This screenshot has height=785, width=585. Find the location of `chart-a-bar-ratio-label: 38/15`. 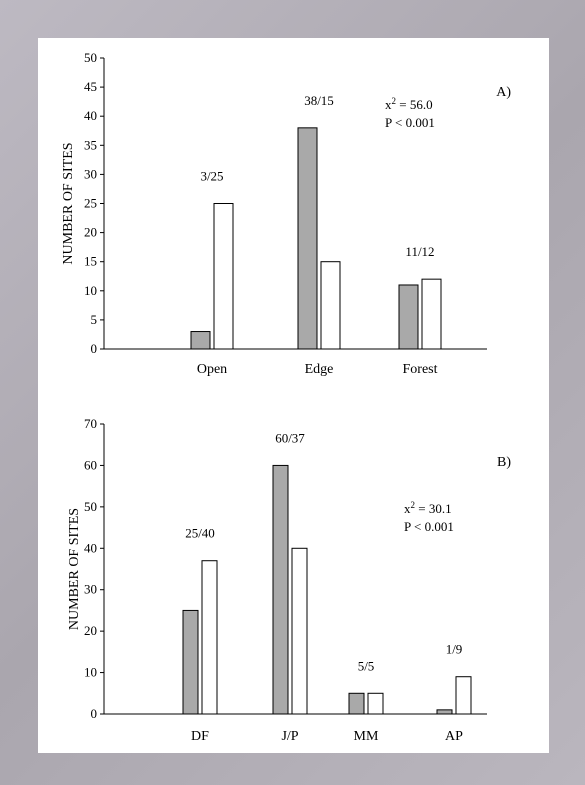

chart-a-bar-ratio-label: 38/15 is located at coordinates (319, 100).